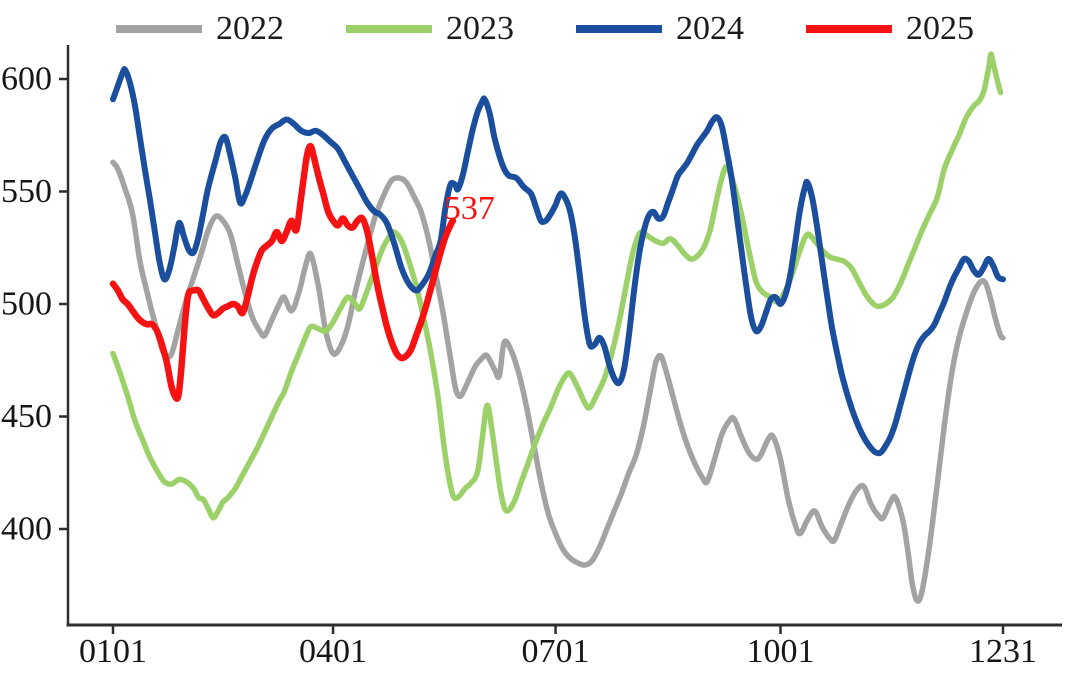 This screenshot has width=1080, height=675. What do you see at coordinates (250, 28) in the screenshot?
I see `legend-label-2022: 2022` at bounding box center [250, 28].